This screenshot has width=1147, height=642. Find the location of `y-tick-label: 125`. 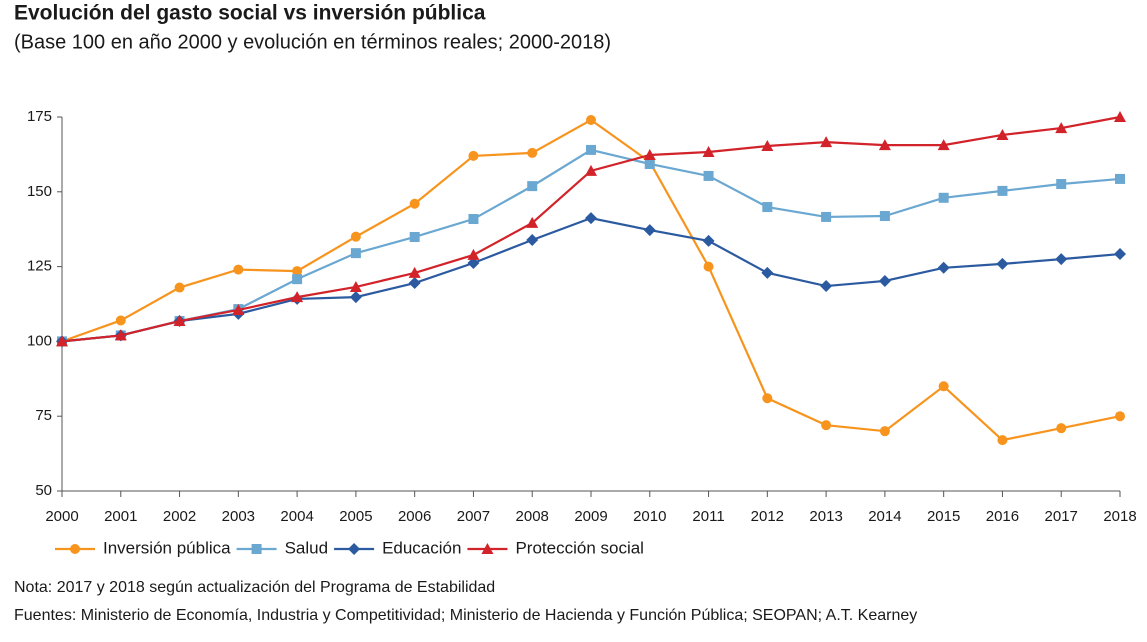

y-tick-label: 125 is located at coordinates (39, 266).